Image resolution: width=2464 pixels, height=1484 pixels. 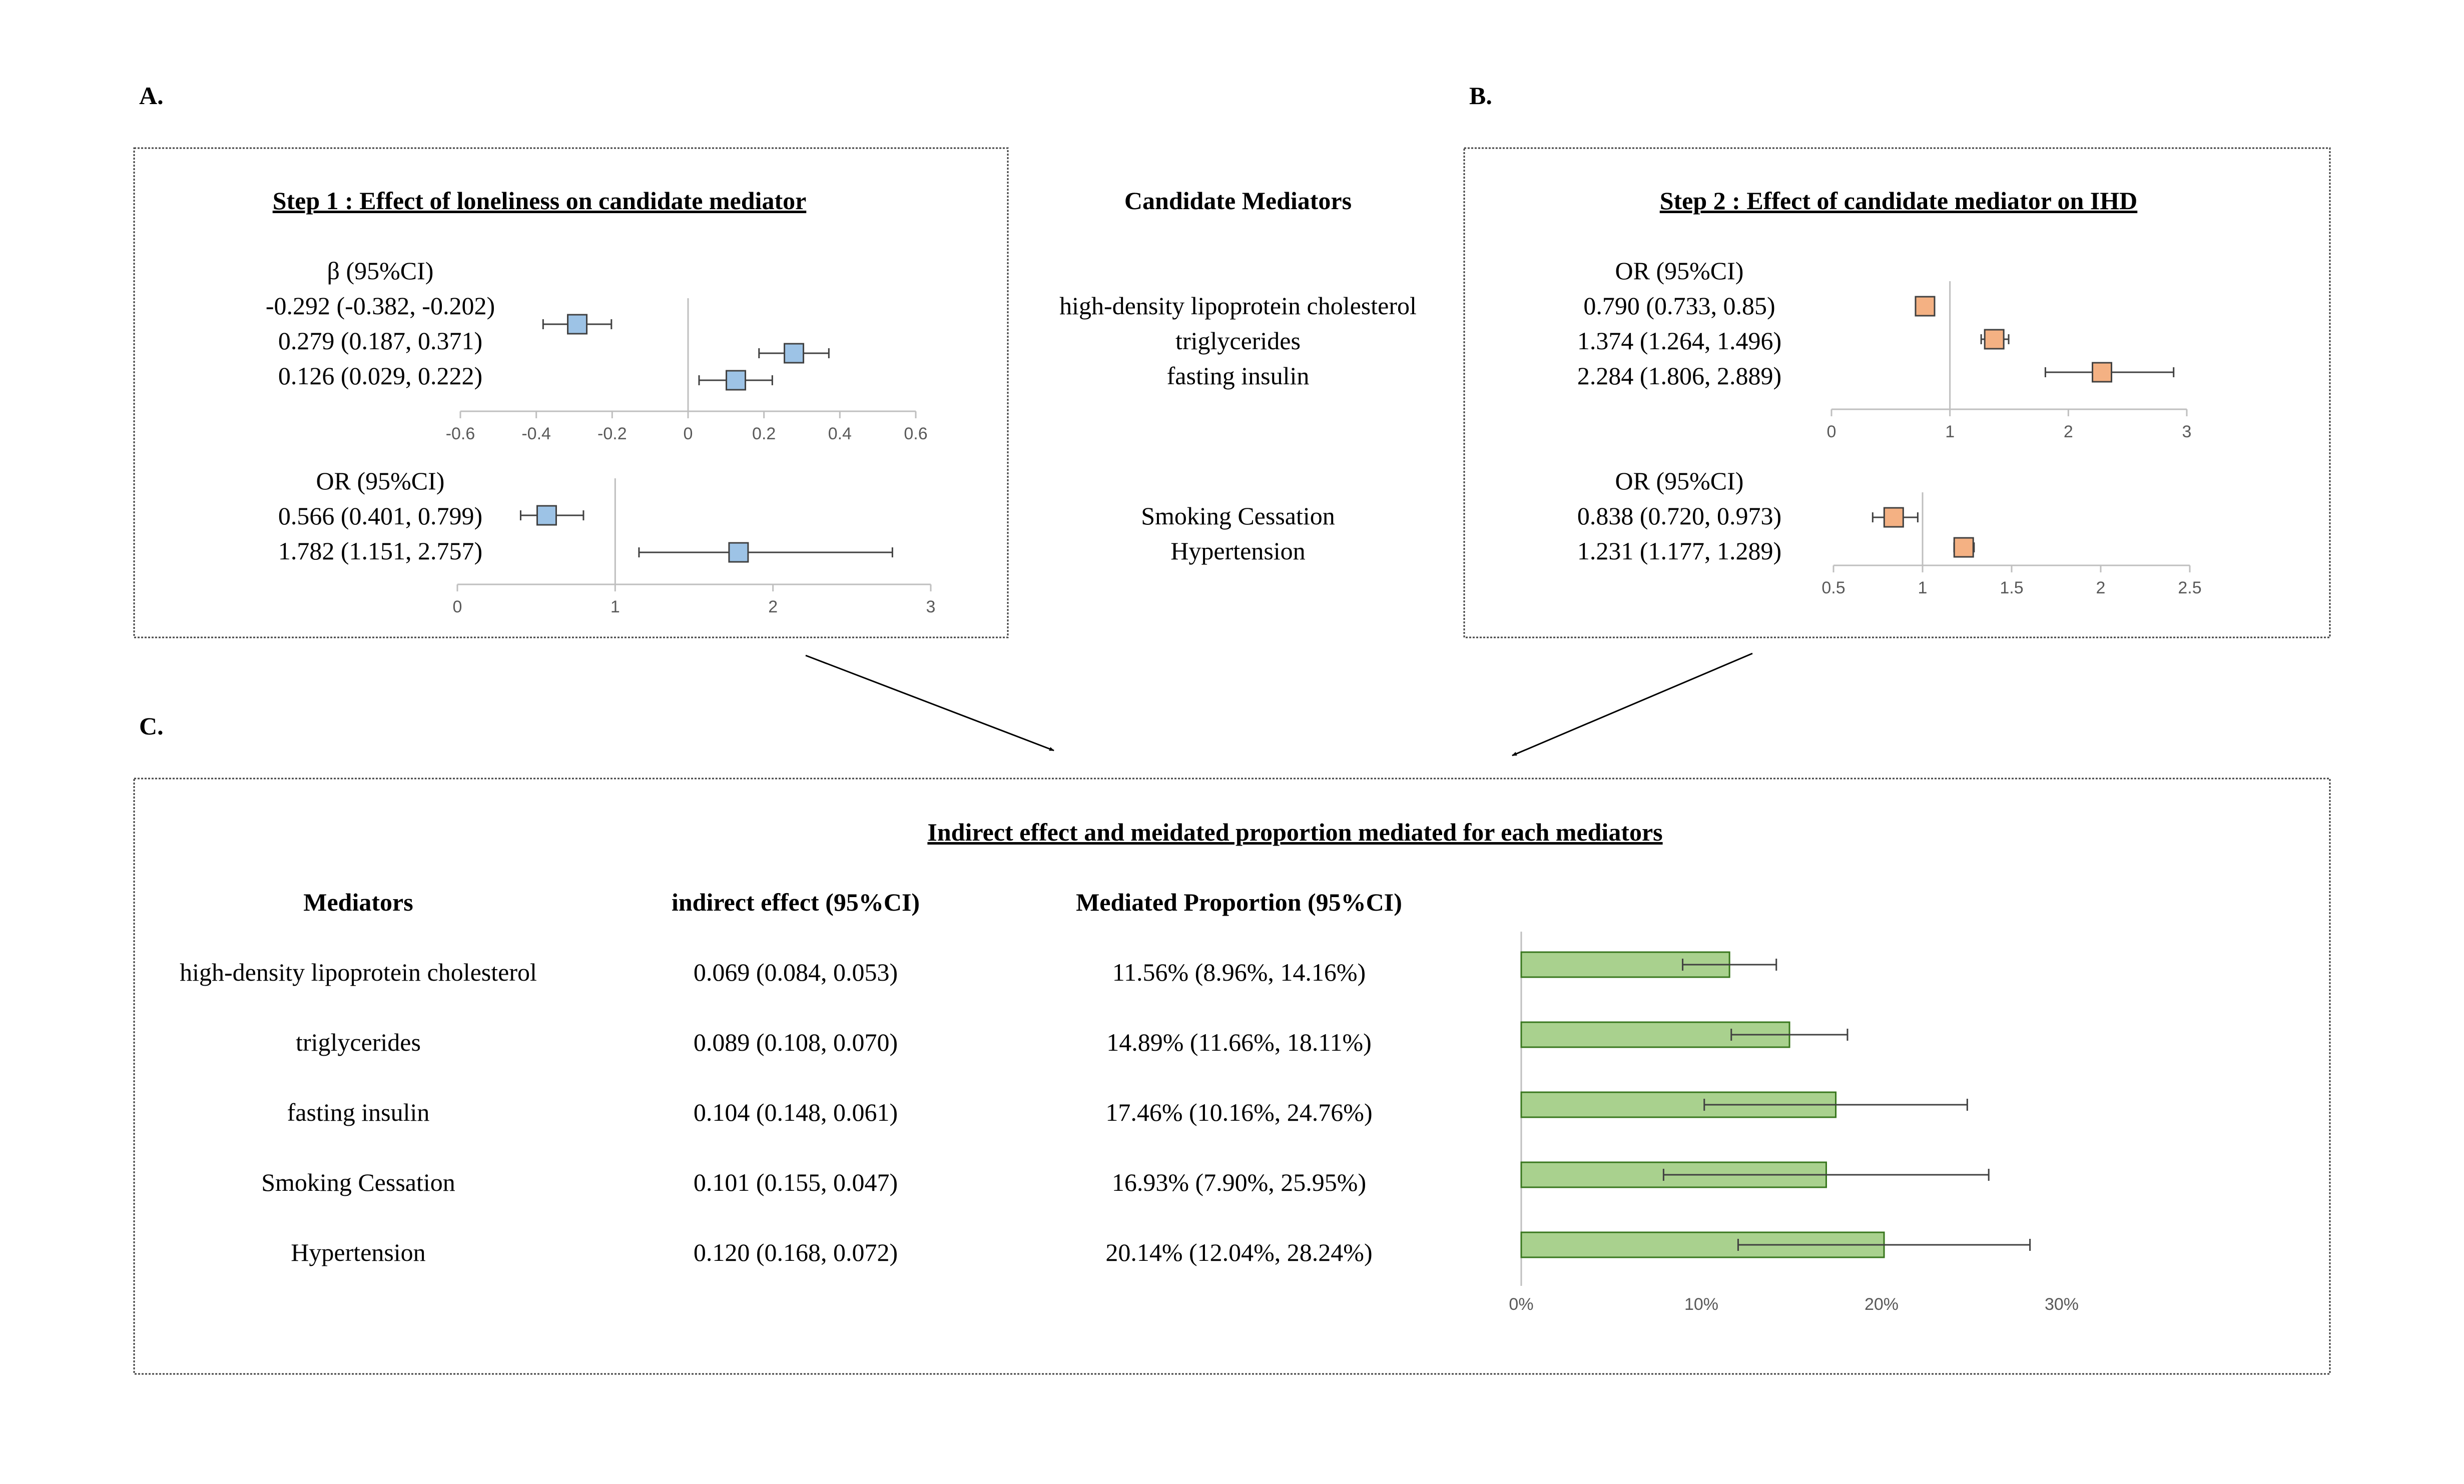 I want to click on forest-stat-label: β (95%CI), so click(x=381, y=271).